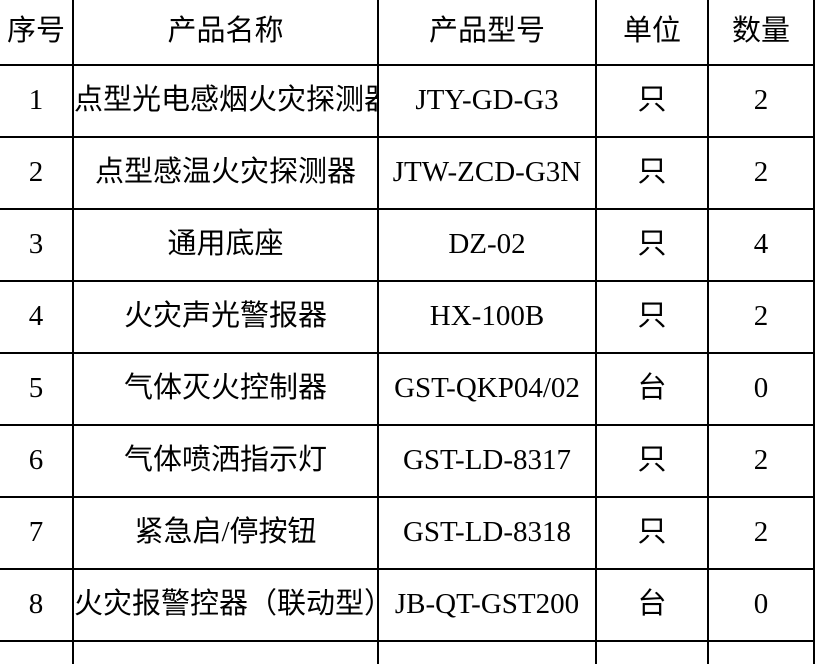 Image resolution: width=819 pixels, height=664 pixels. Describe the element at coordinates (652, 652) in the screenshot. I see `cell-unit` at that location.